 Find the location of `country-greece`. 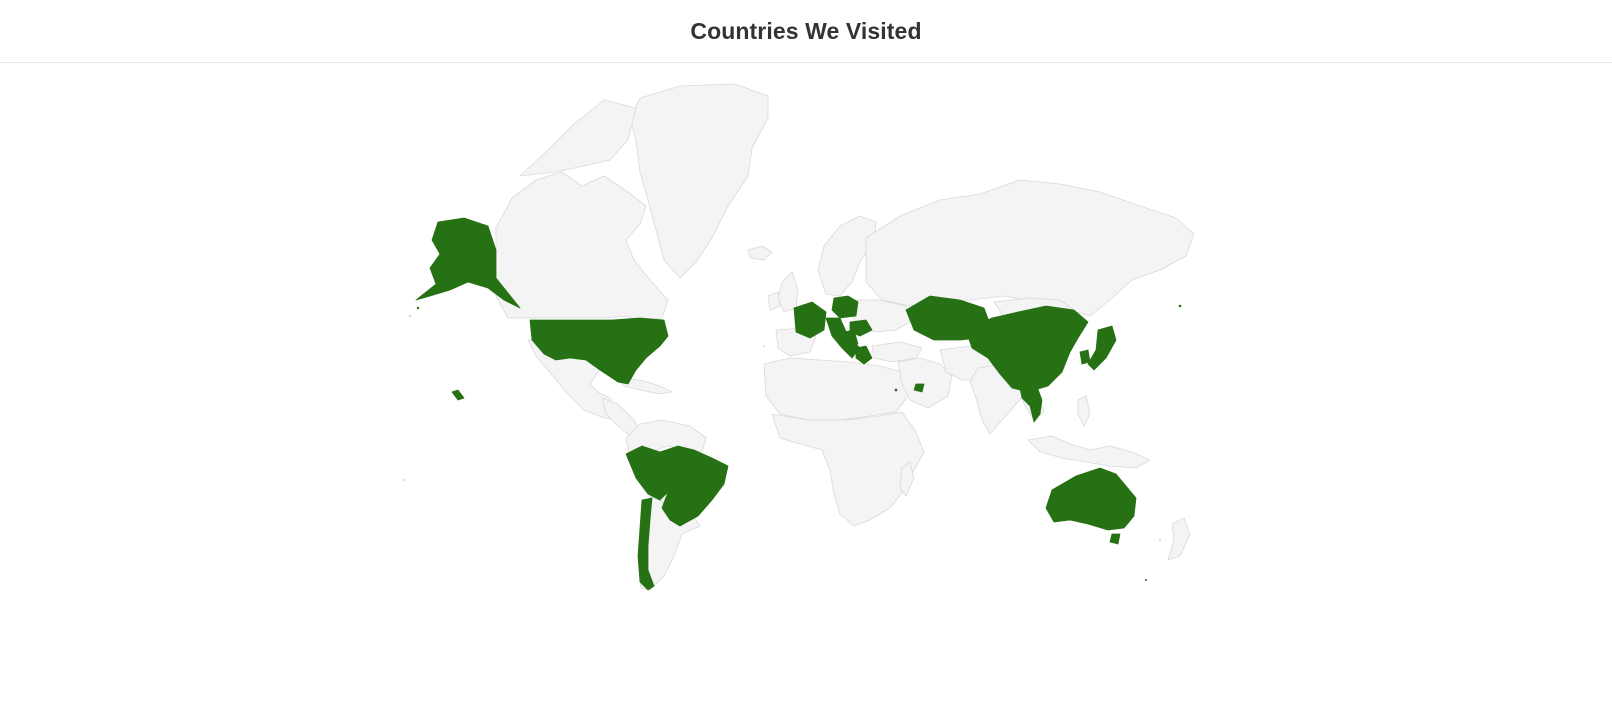

country-greece is located at coordinates (864, 355).